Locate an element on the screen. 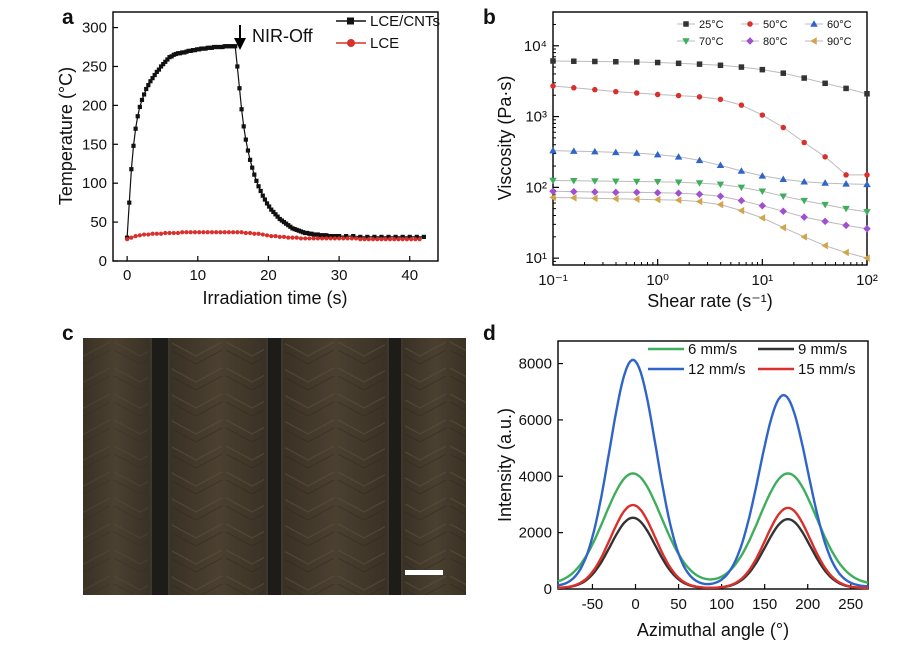  d-y-tick-label: 4000 is located at coordinates (535, 476).